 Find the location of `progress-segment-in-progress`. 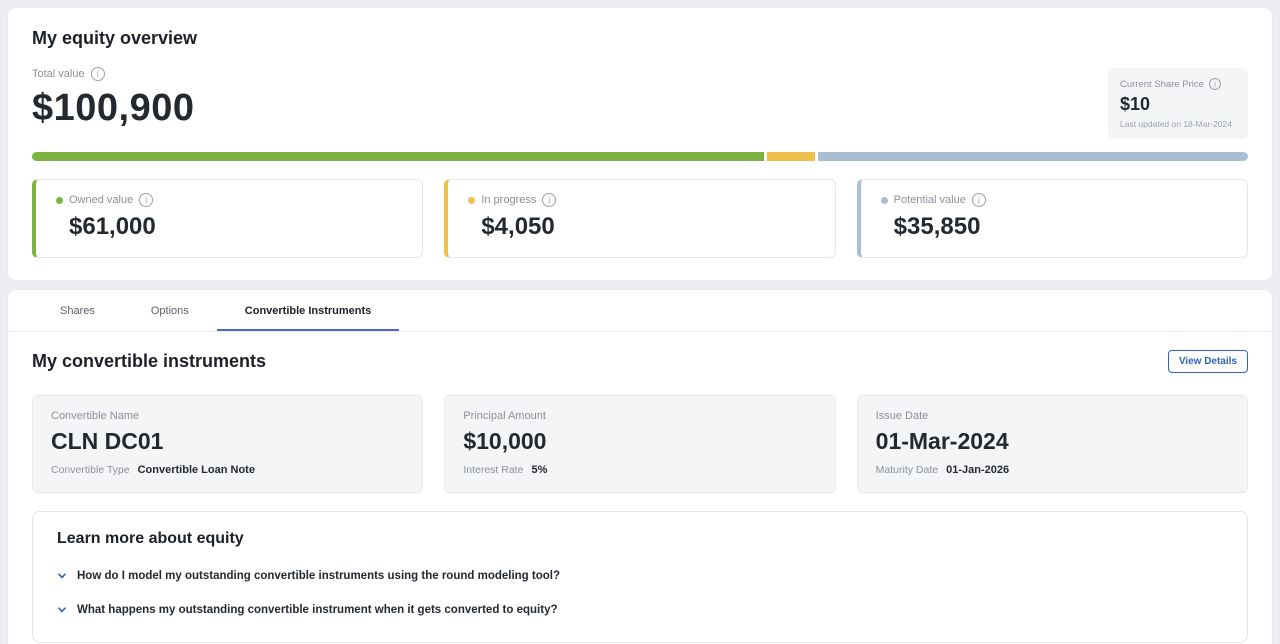

progress-segment-in-progress is located at coordinates (791, 156).